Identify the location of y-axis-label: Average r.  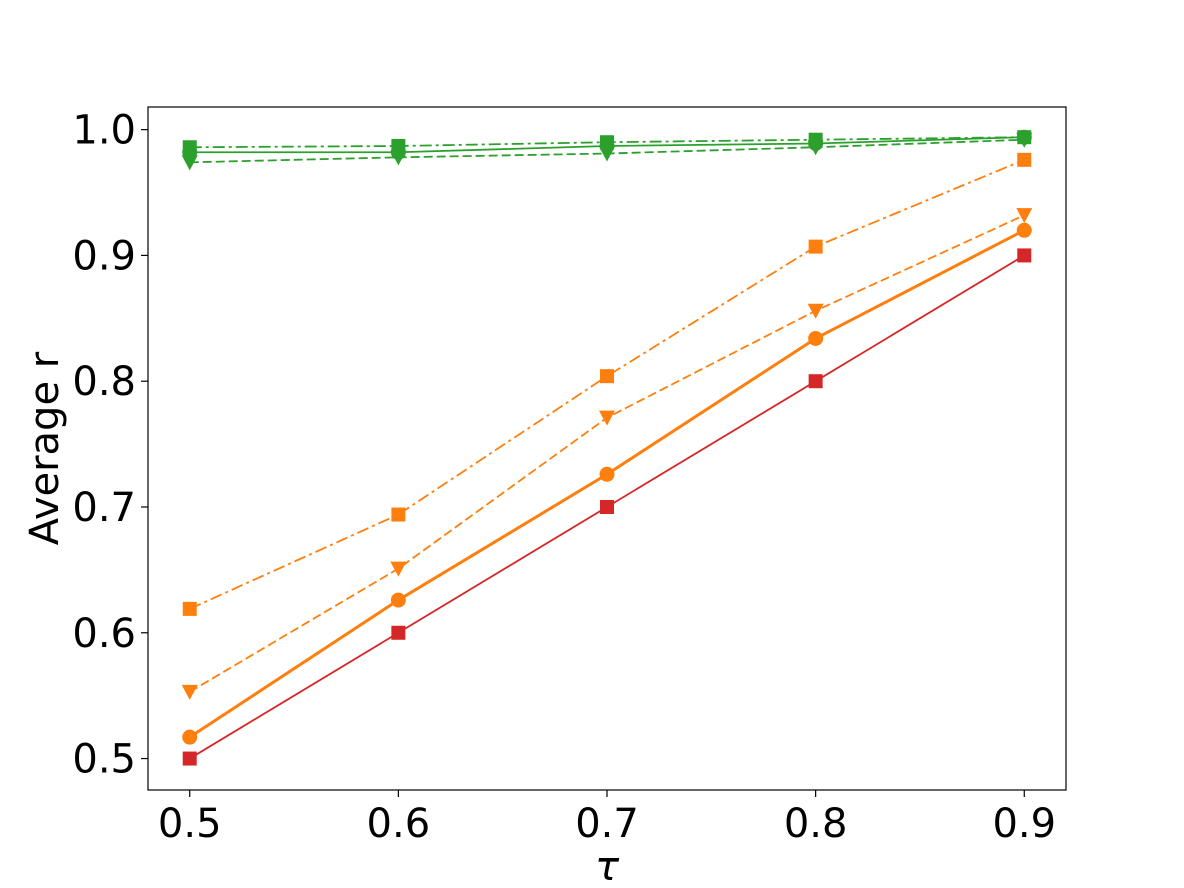
(45, 448).